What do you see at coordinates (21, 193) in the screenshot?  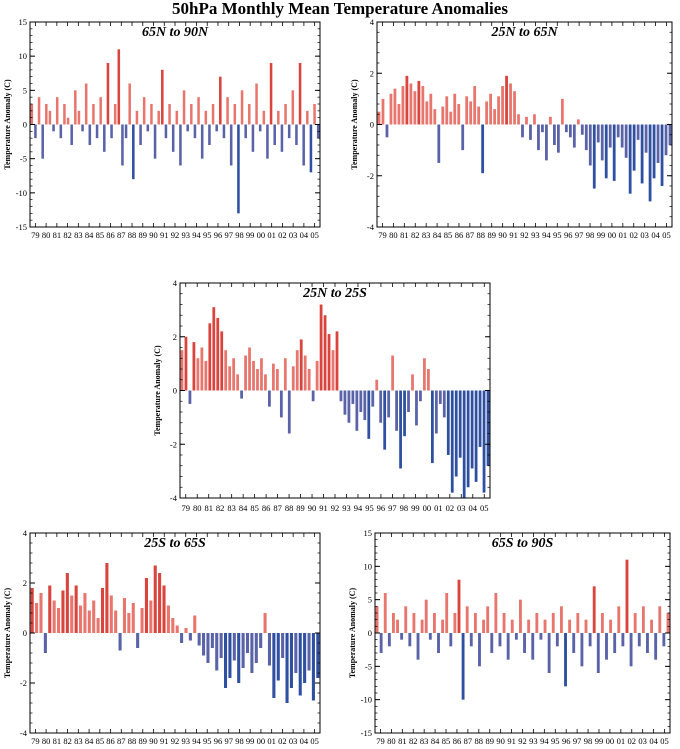 I see `y-tick-label: -10` at bounding box center [21, 193].